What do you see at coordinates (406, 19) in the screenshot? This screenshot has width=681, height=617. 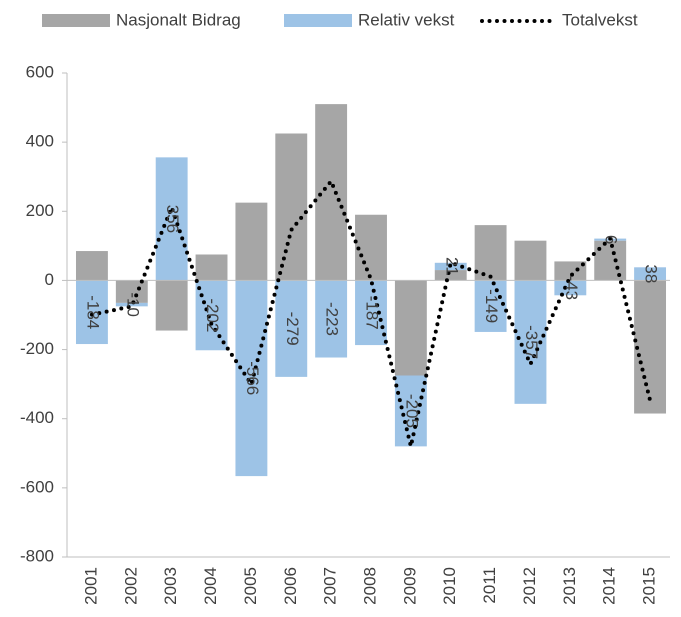 I see `legend-label: Relativ vekst` at bounding box center [406, 19].